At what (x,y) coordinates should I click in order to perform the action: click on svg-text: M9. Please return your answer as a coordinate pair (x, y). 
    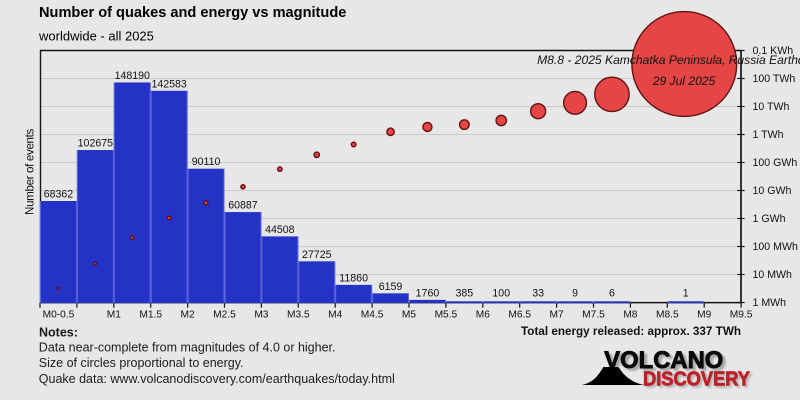
    Looking at the image, I should click on (704, 315).